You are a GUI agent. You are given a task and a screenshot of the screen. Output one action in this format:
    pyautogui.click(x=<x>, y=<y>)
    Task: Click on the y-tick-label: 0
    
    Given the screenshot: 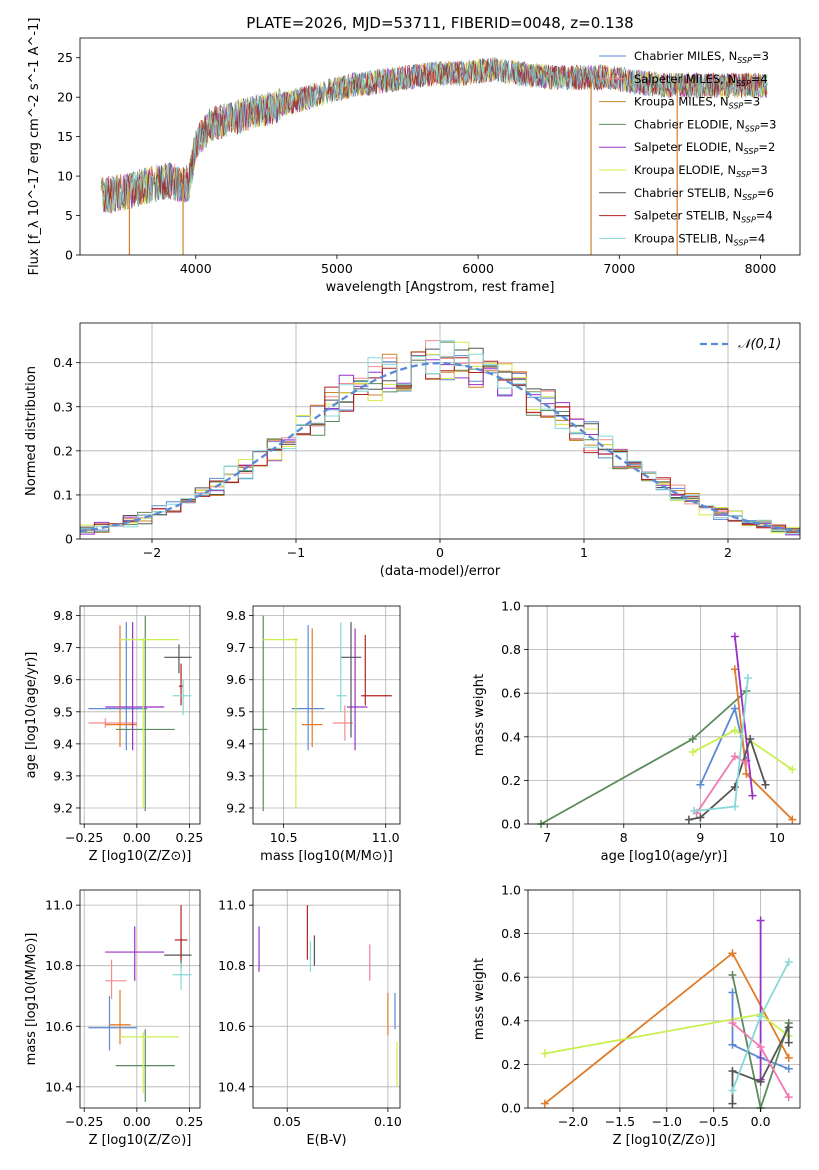 What is the action you would take?
    pyautogui.click(x=69, y=255)
    